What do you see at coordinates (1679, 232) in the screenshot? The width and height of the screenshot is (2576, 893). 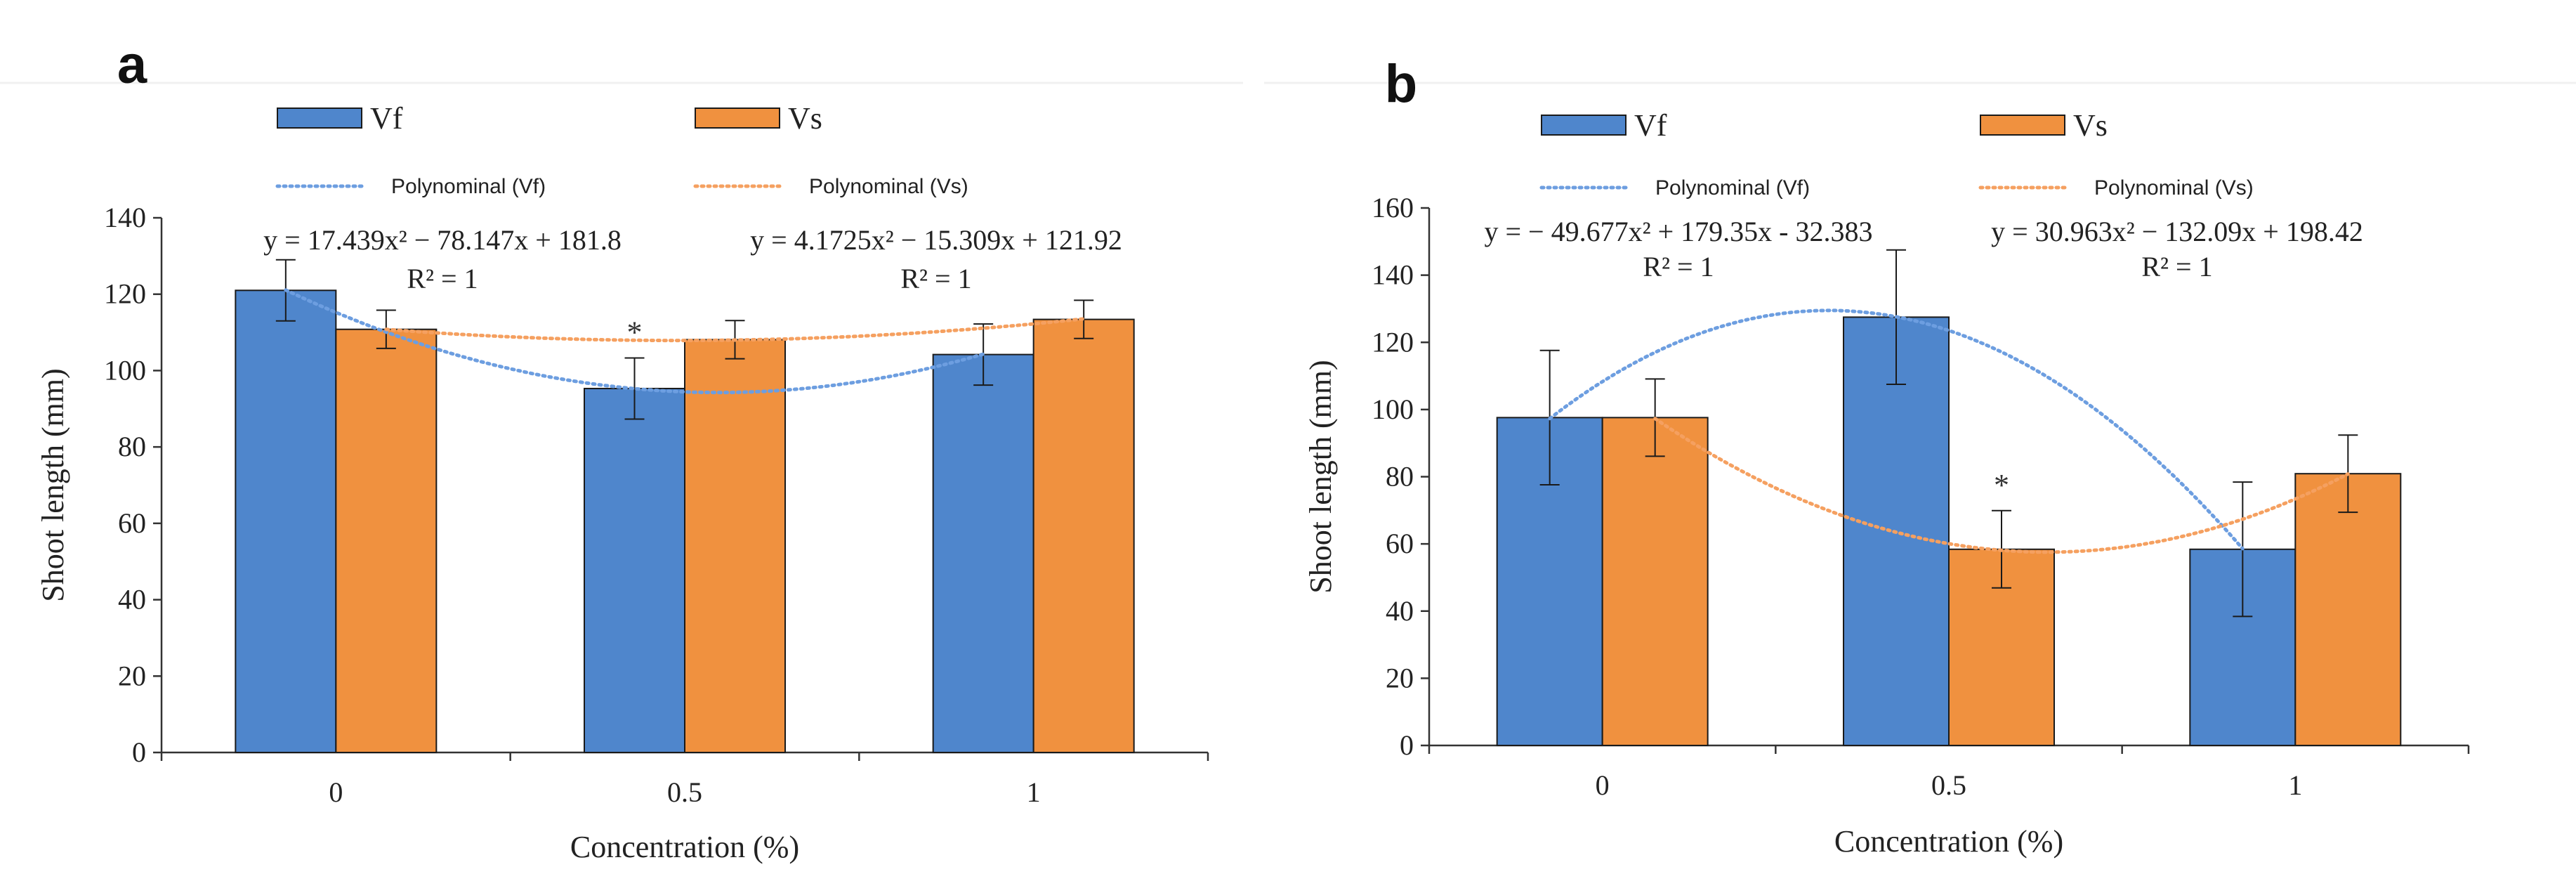 I see `trendline-equation: y = − 49.677x² + 179.35x - 32.383` at bounding box center [1679, 232].